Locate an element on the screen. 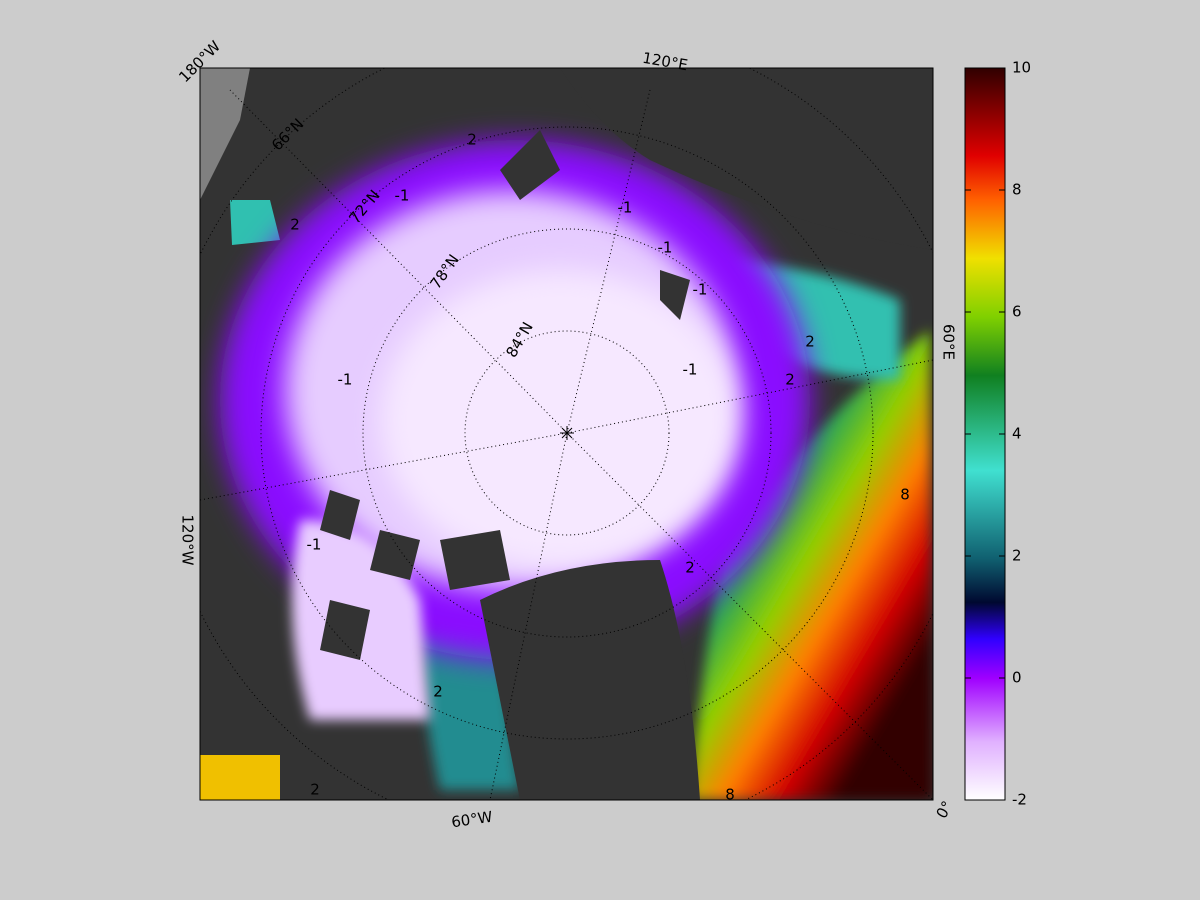 The height and width of the screenshot is (900, 1200). colorbar-tick-label: 10 is located at coordinates (1021, 68).